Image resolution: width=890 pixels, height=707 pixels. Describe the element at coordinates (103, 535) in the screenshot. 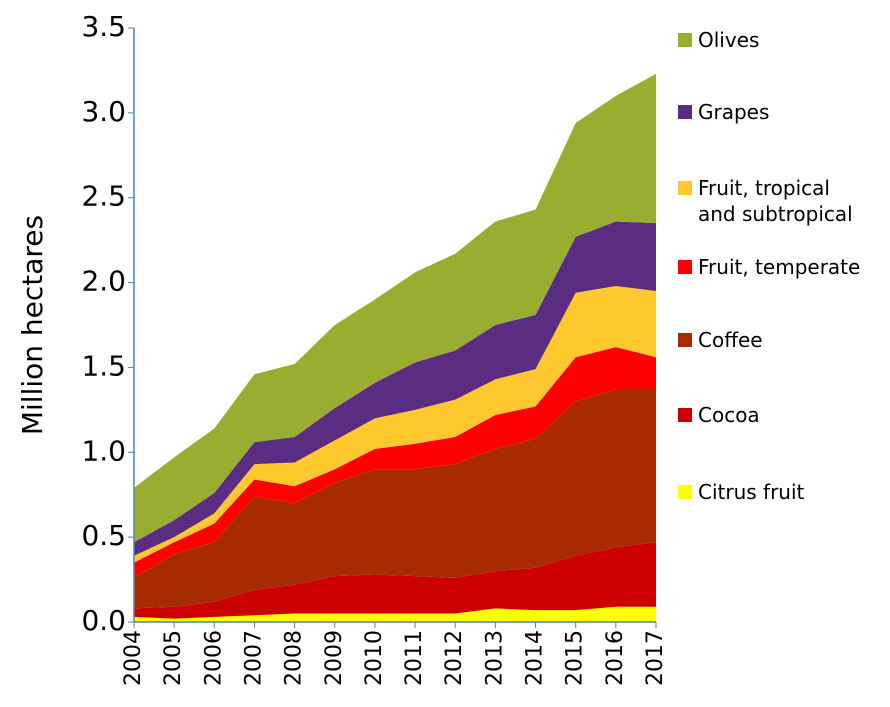

I see `y-tick-label: 0.5` at that location.